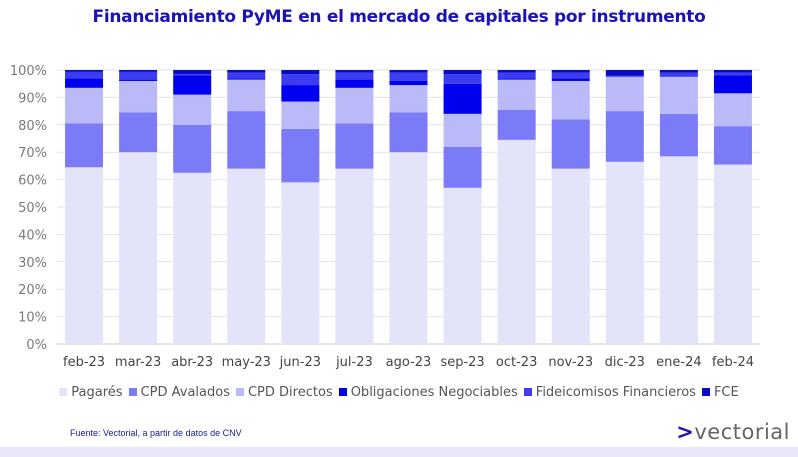 The image size is (798, 457). Describe the element at coordinates (615, 392) in the screenshot. I see `legend-label: Fideicomisos Financieros` at that location.